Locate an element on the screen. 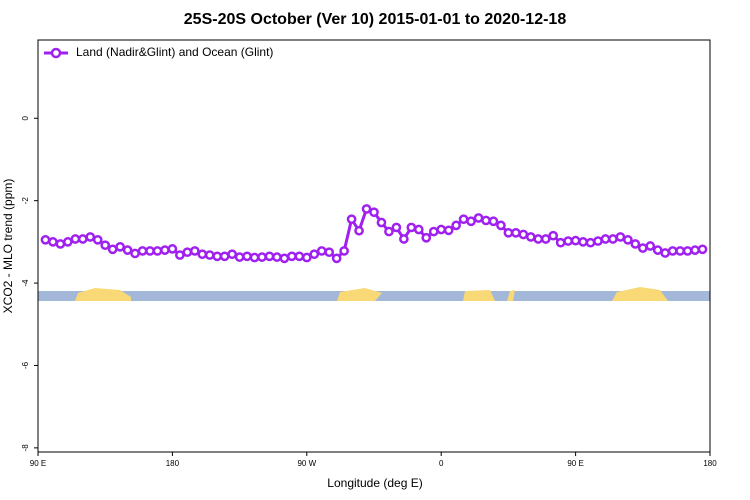 Image resolution: width=750 pixels, height=500 pixels. y-axis-label: XCO2 - MLO trend (ppm) is located at coordinates (8, 246).